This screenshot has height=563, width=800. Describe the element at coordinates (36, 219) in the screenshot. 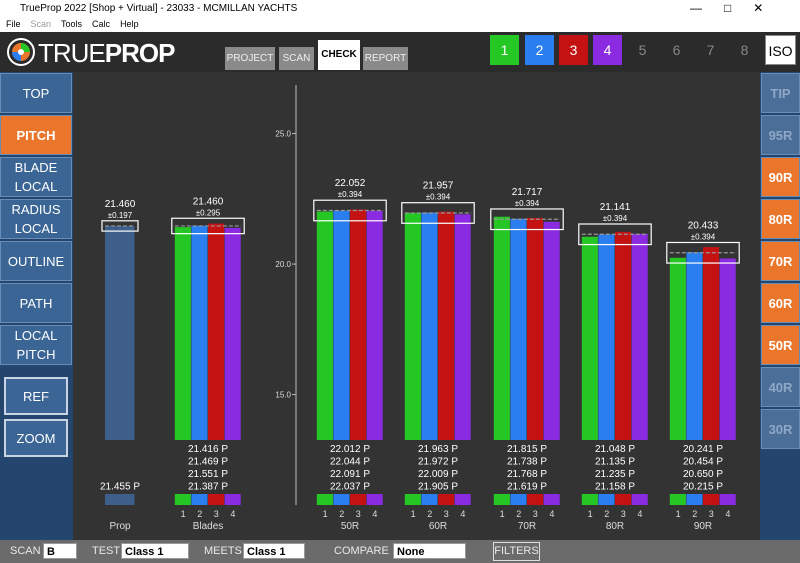

I see `nav-button: RADIUS LOCAL` at that location.